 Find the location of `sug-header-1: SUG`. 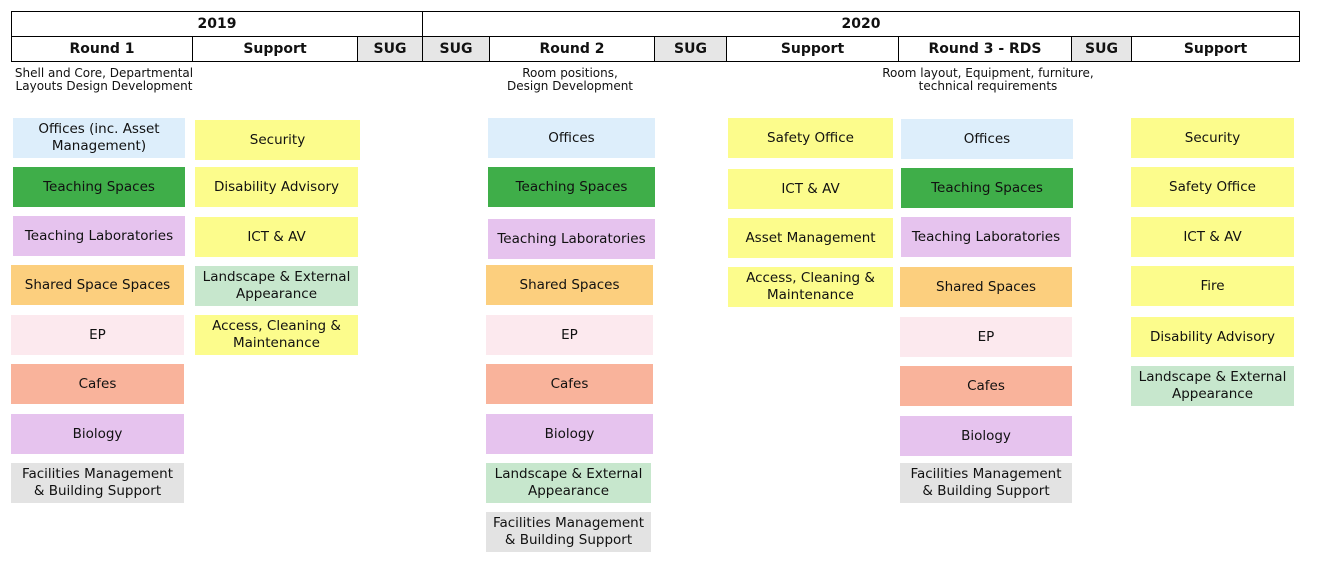

sug-header-1: SUG is located at coordinates (390, 49).